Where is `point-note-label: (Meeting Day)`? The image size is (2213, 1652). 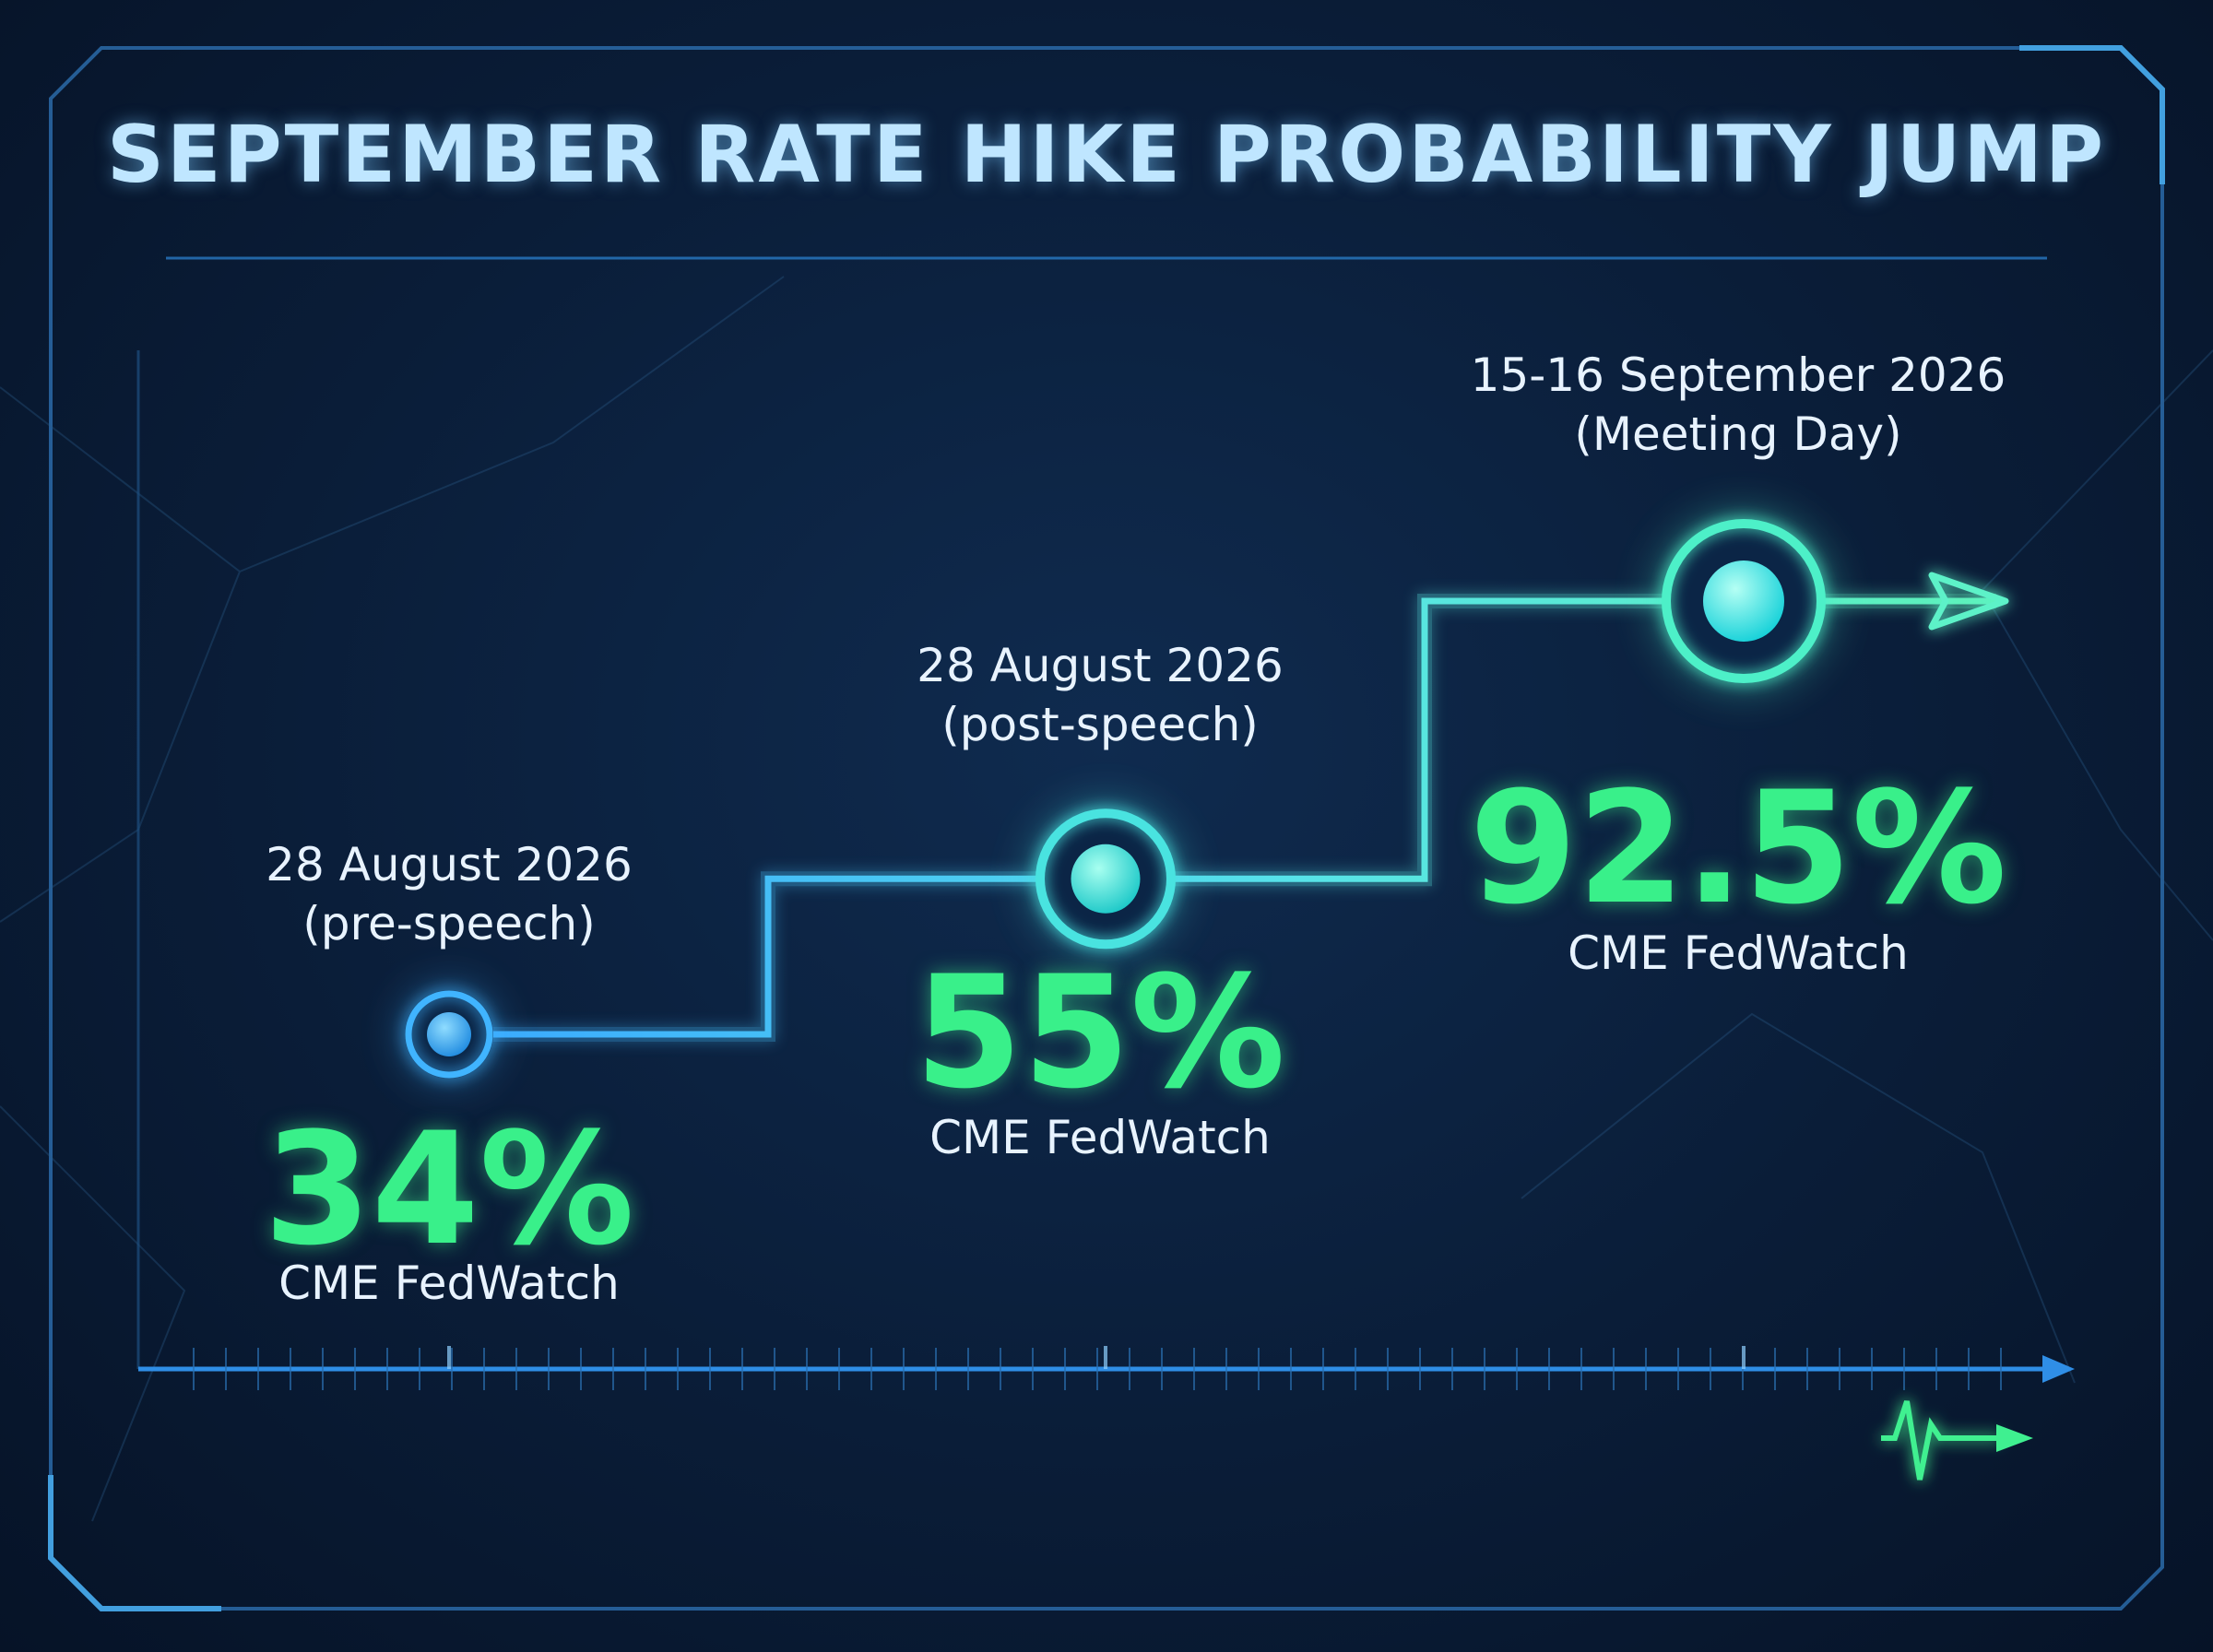 point-note-label: (Meeting Day) is located at coordinates (1738, 434).